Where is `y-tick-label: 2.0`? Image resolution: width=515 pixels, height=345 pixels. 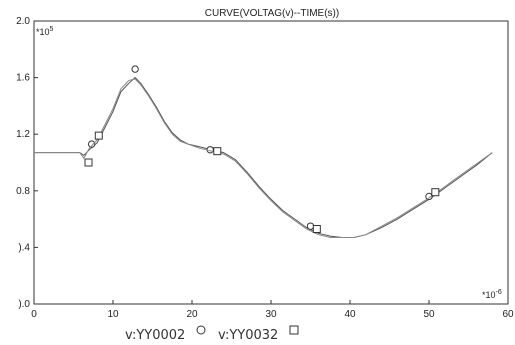
y-tick-label: 2.0 is located at coordinates (23, 21).